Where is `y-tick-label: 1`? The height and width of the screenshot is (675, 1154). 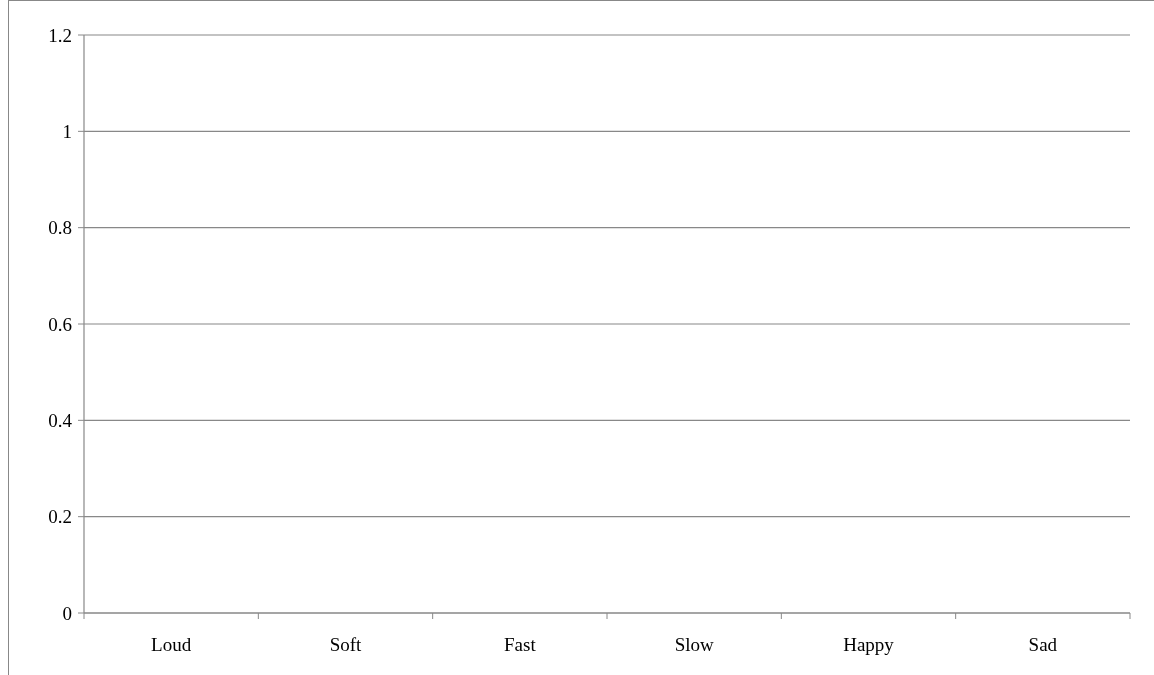 y-tick-label: 1 is located at coordinates (67, 131).